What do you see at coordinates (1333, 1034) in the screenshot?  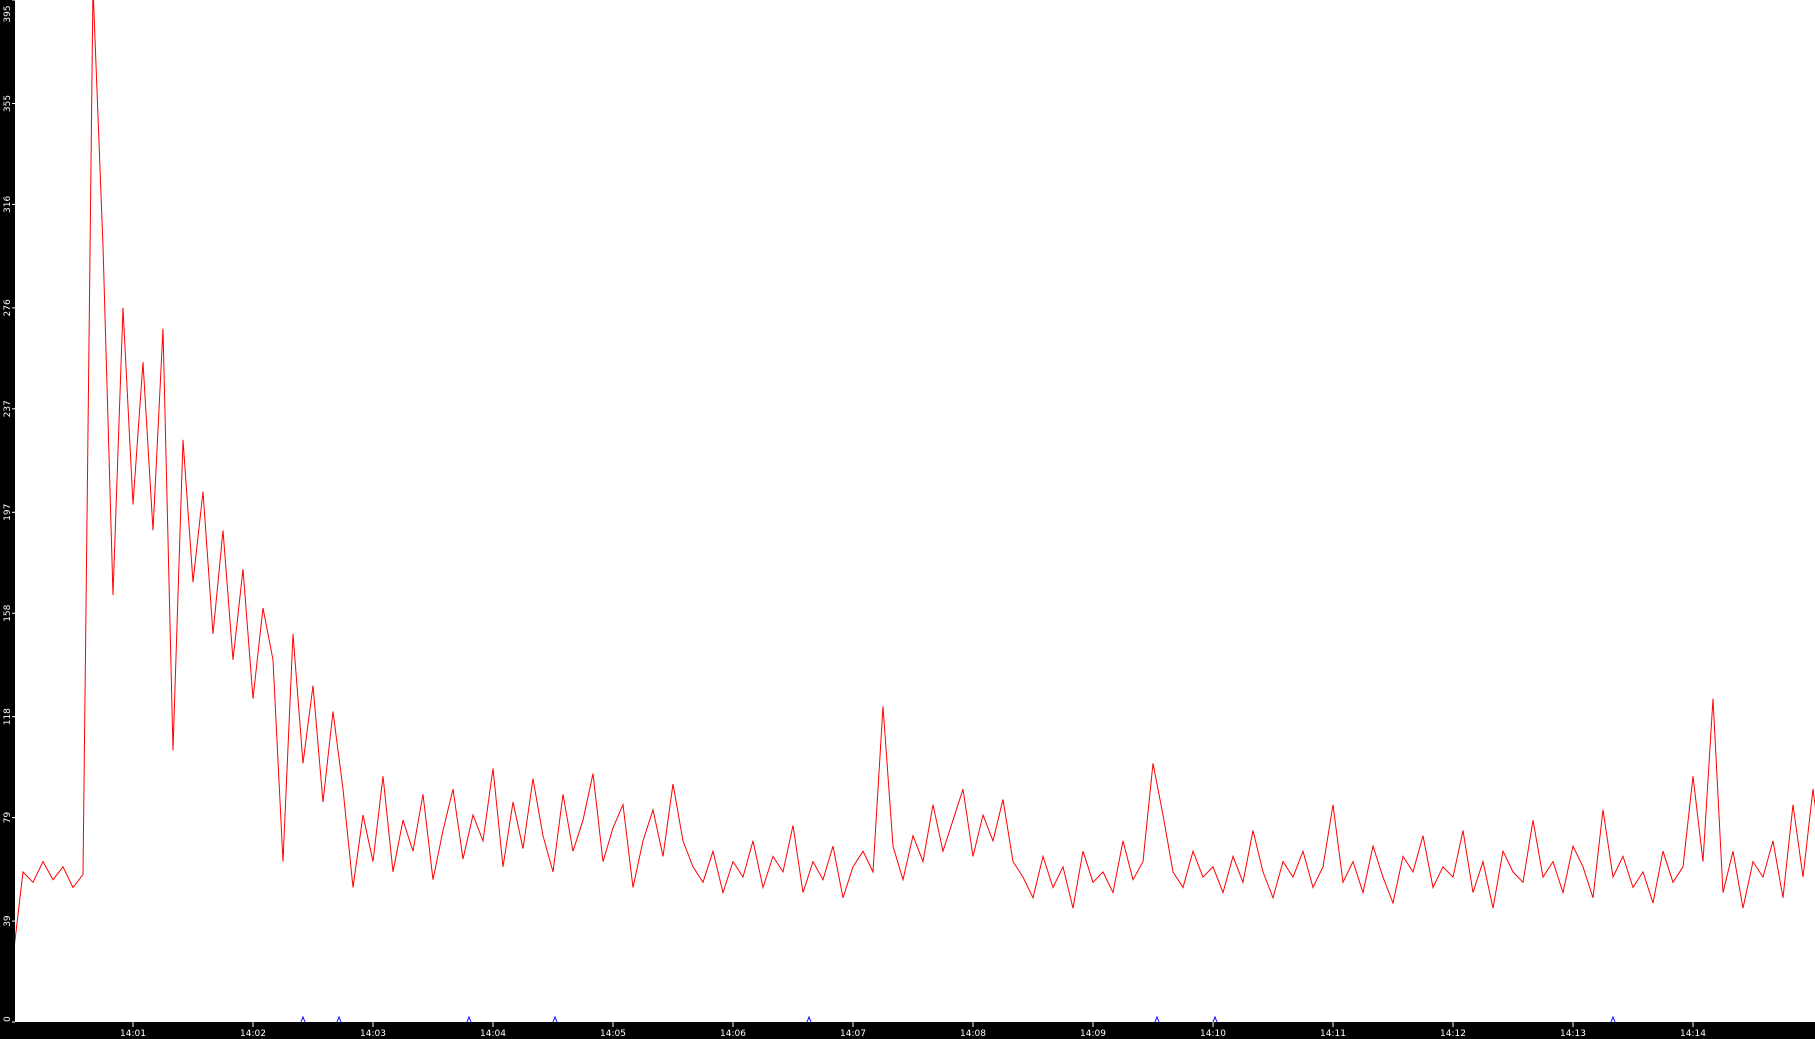 I see `x-tick-label: 14:11` at bounding box center [1333, 1034].